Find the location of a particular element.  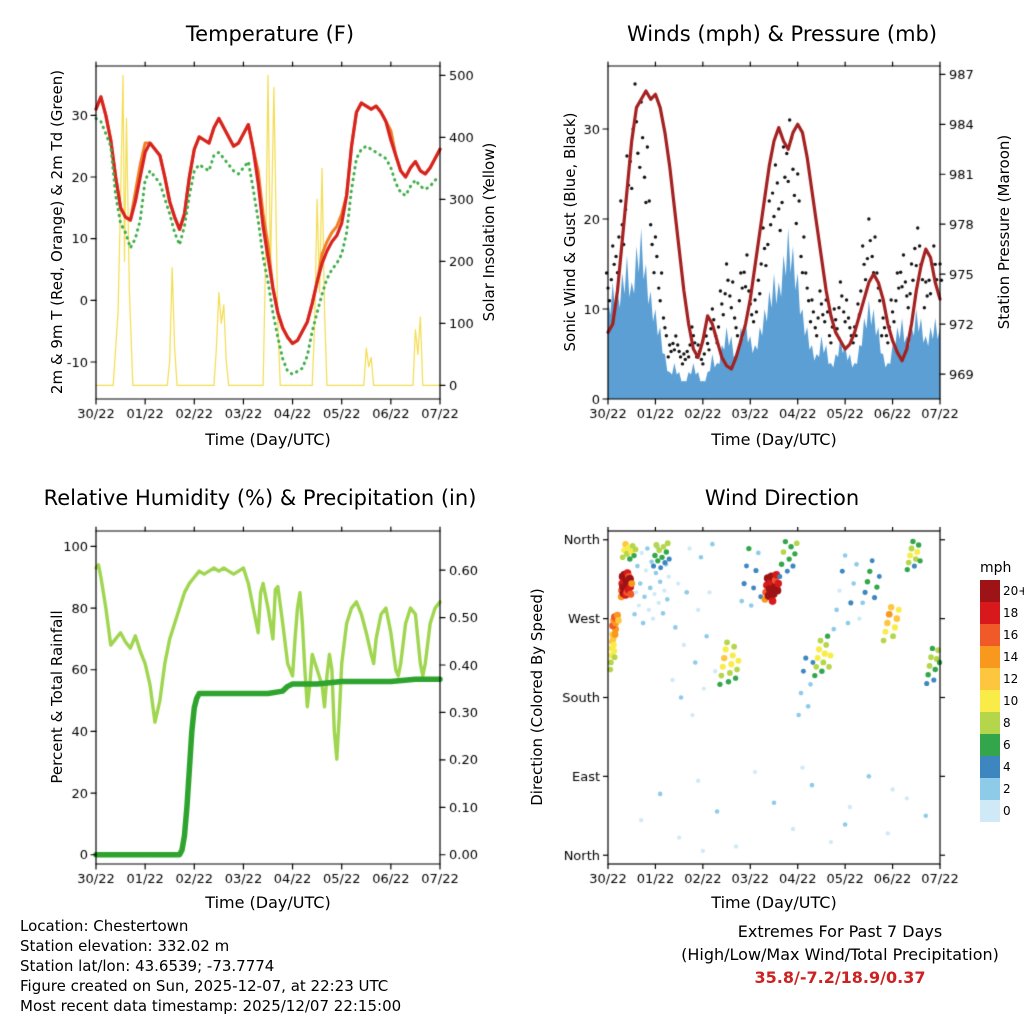

wind-speed-colorbar: mph 20+ 18 16 14 12 10 8 6 4 2 0 is located at coordinates (1002, 691).